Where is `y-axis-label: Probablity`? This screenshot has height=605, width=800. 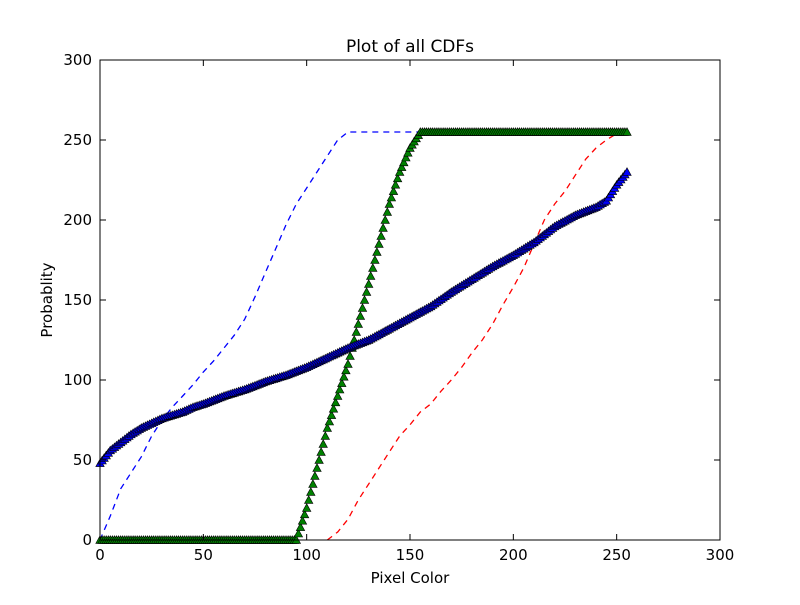 y-axis-label: Probablity is located at coordinates (47, 299).